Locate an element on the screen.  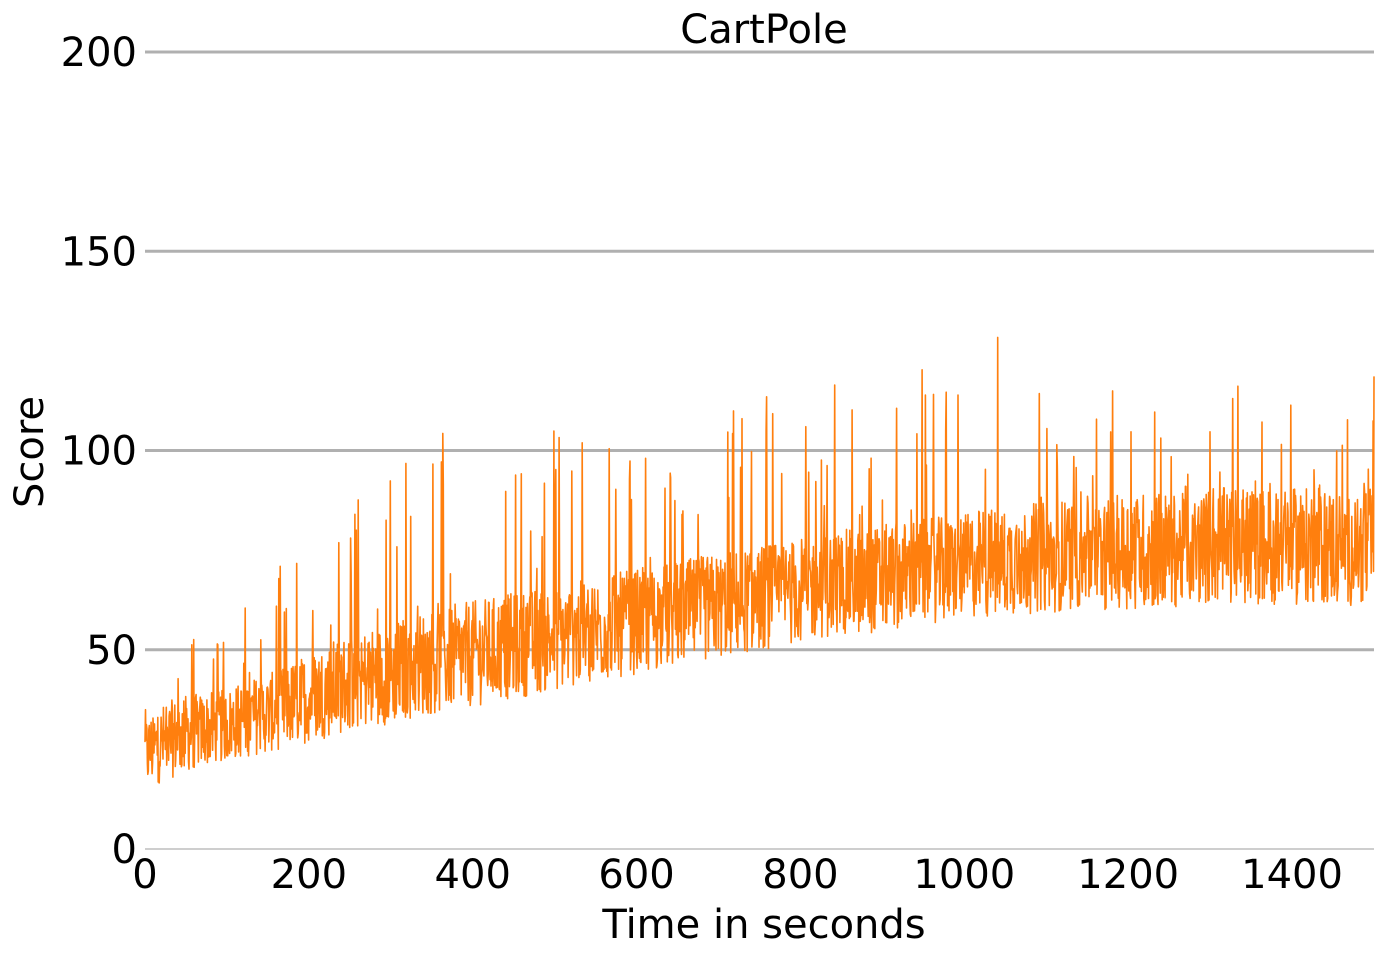
y-axis-label: Score is located at coordinates (30, 452).